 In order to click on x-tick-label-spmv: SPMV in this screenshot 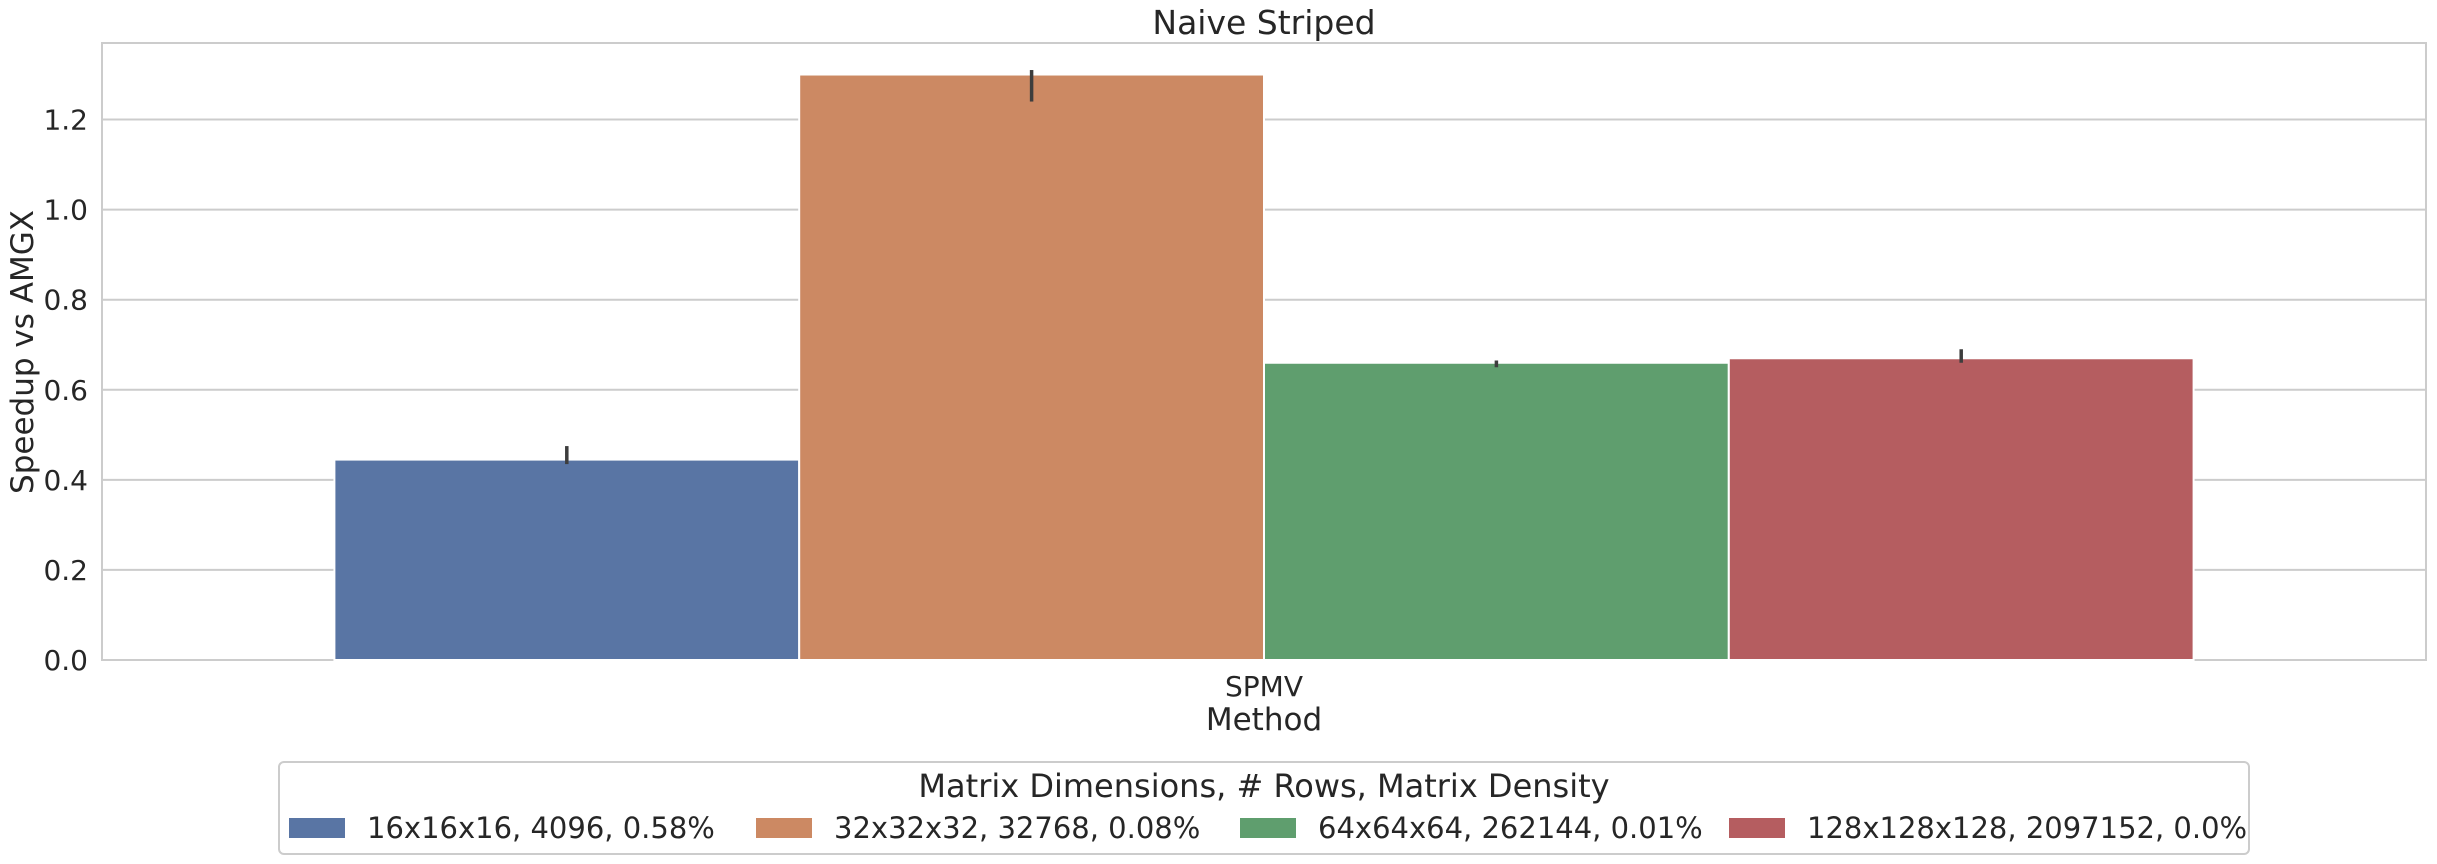, I will do `click(1264, 686)`.